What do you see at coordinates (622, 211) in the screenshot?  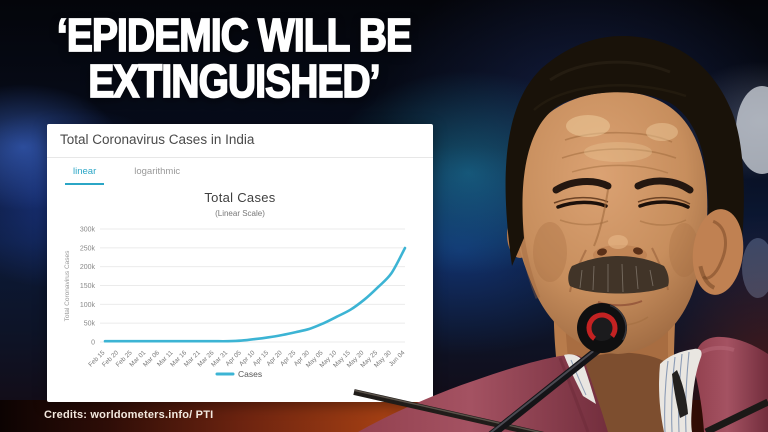 I see `eyes` at bounding box center [622, 211].